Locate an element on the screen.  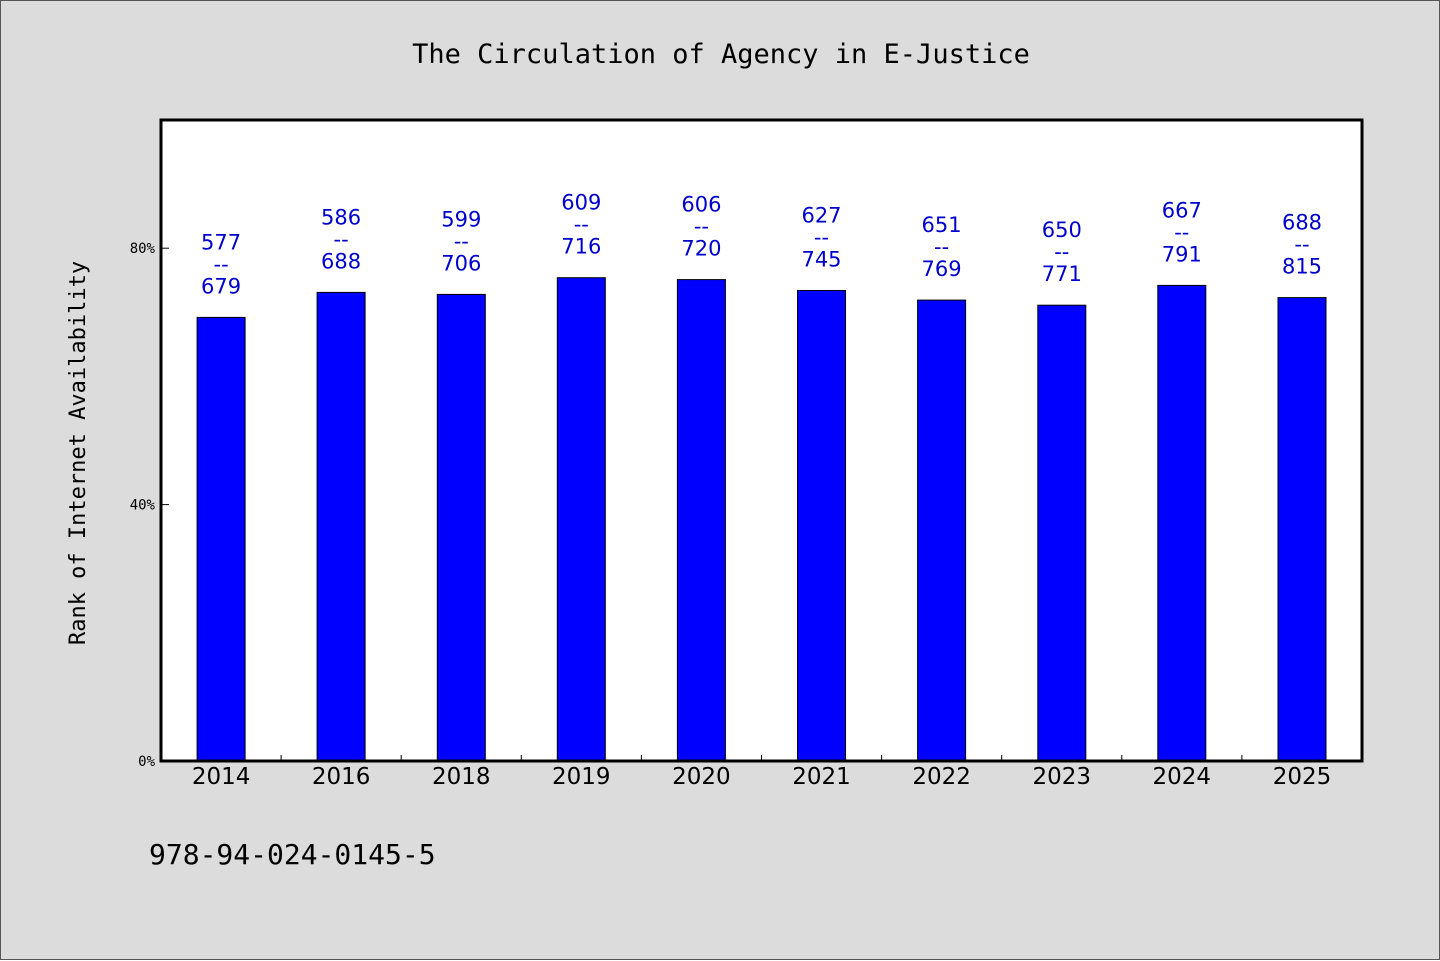
bar-2014 is located at coordinates (221, 539).